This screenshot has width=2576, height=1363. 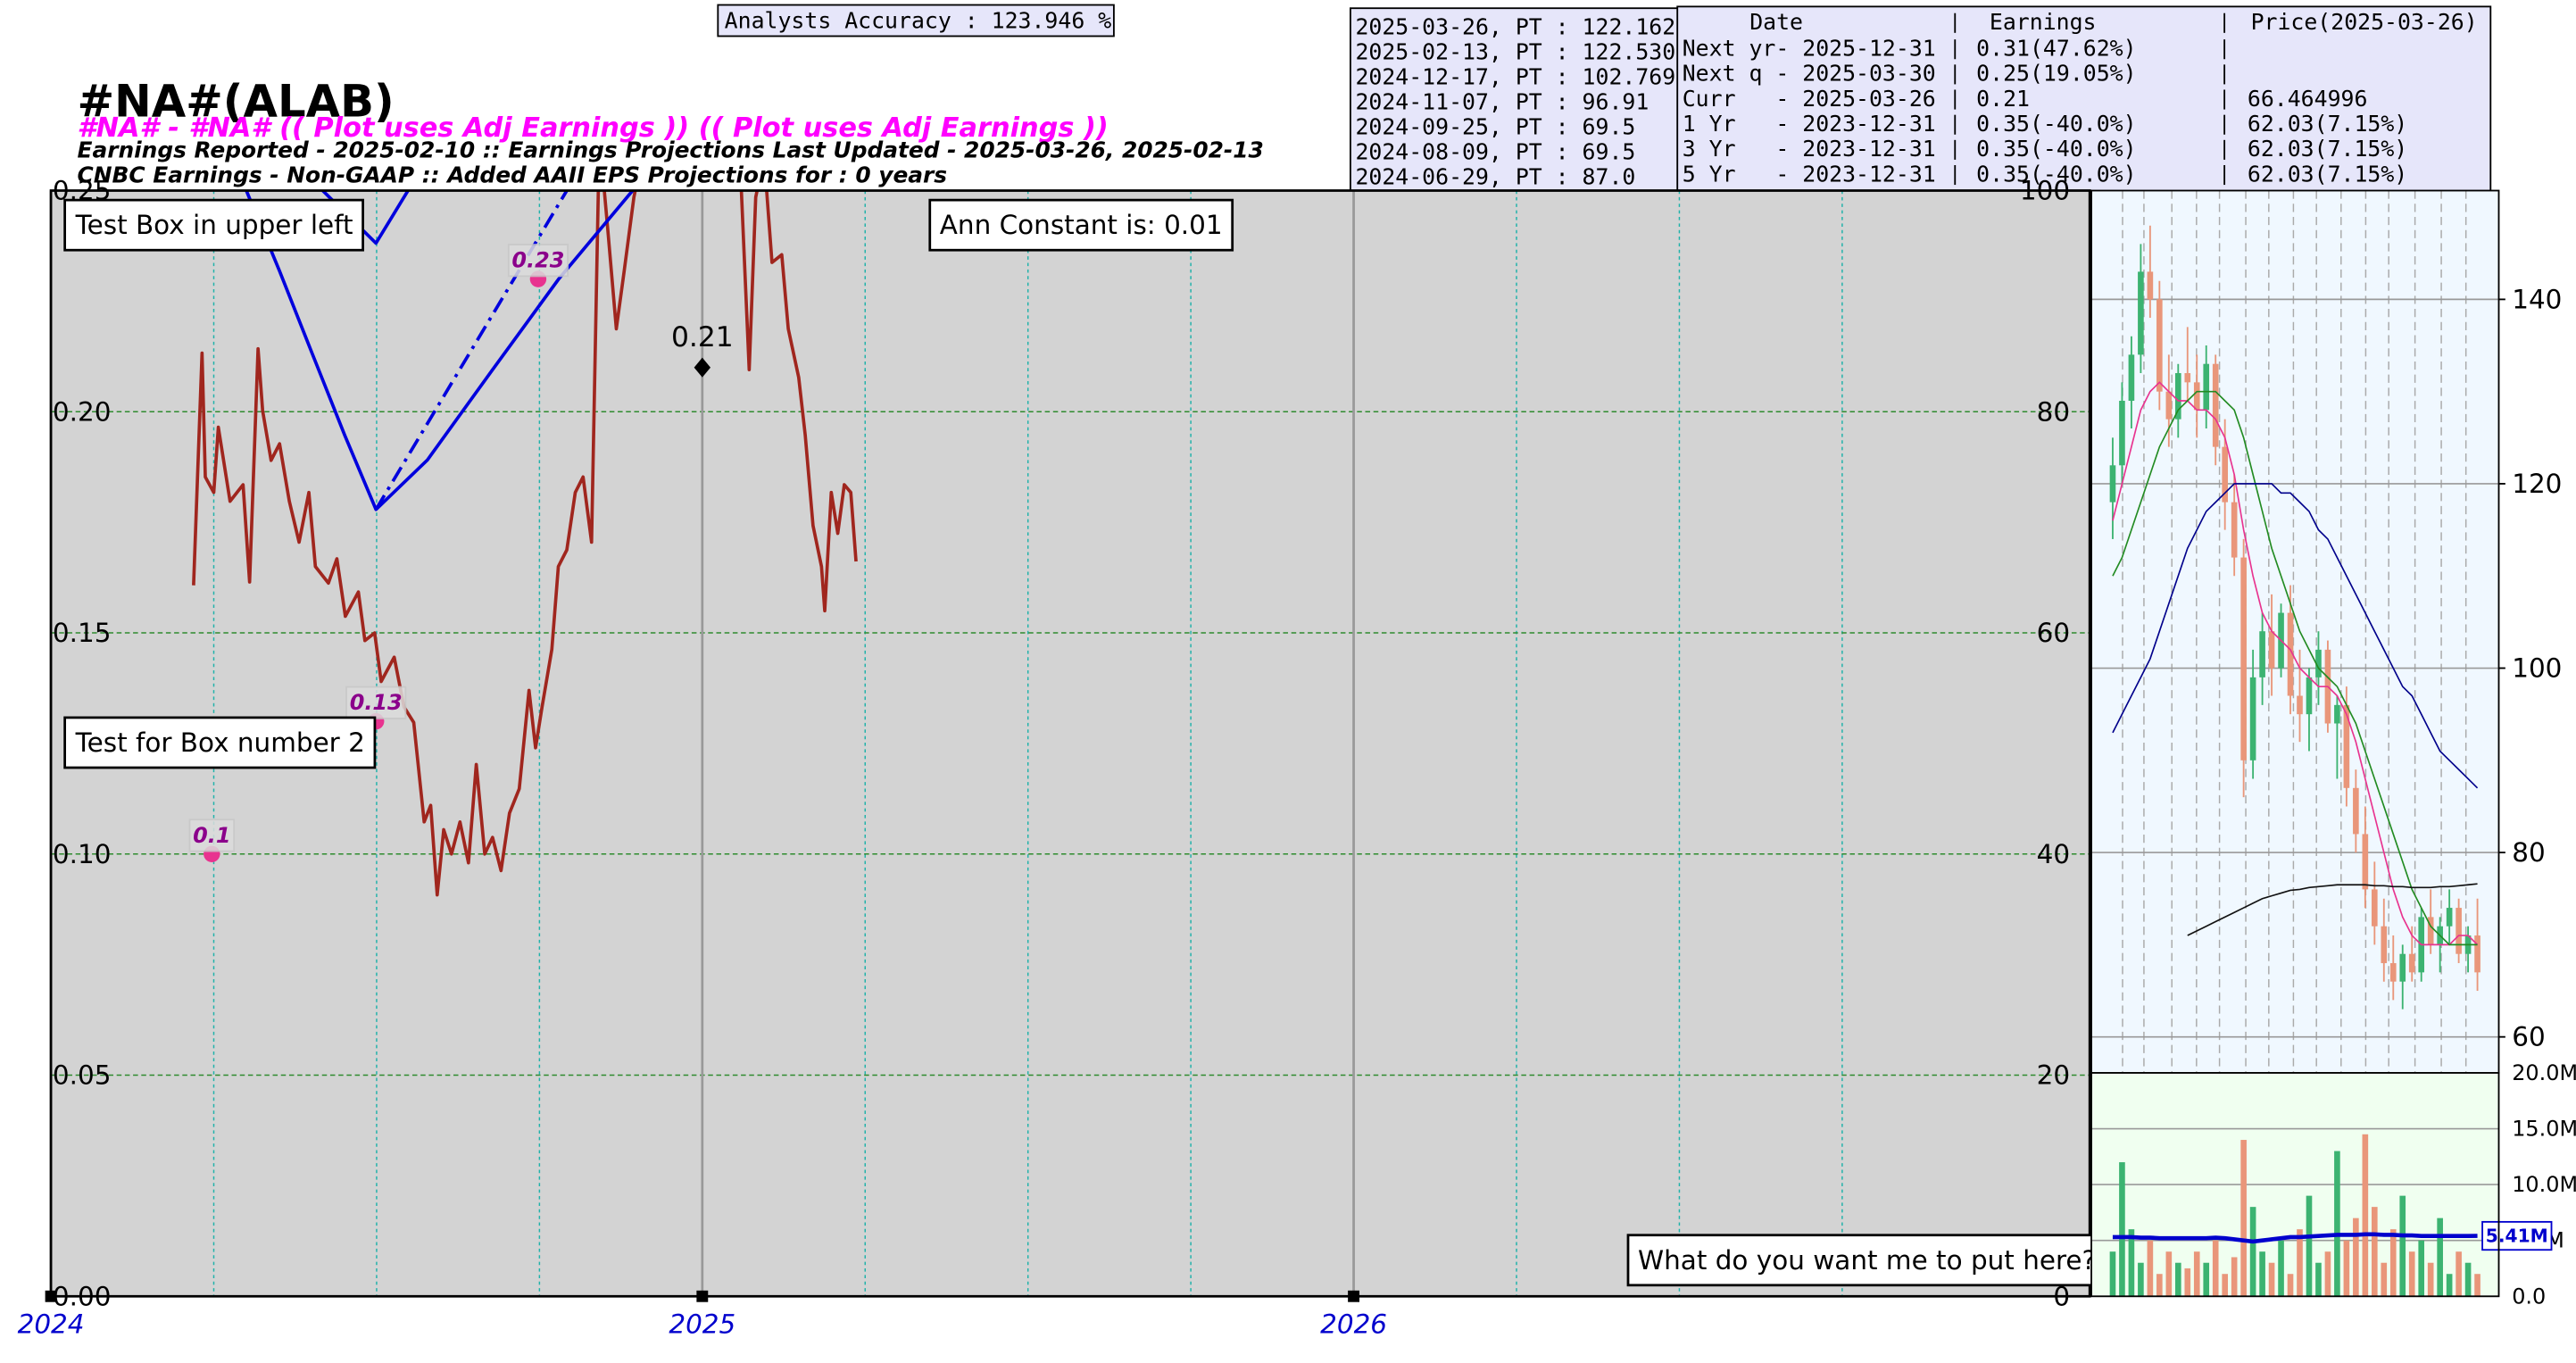 What do you see at coordinates (2529, 1296) in the screenshot?
I see `y-tick-label: 0.0` at bounding box center [2529, 1296].